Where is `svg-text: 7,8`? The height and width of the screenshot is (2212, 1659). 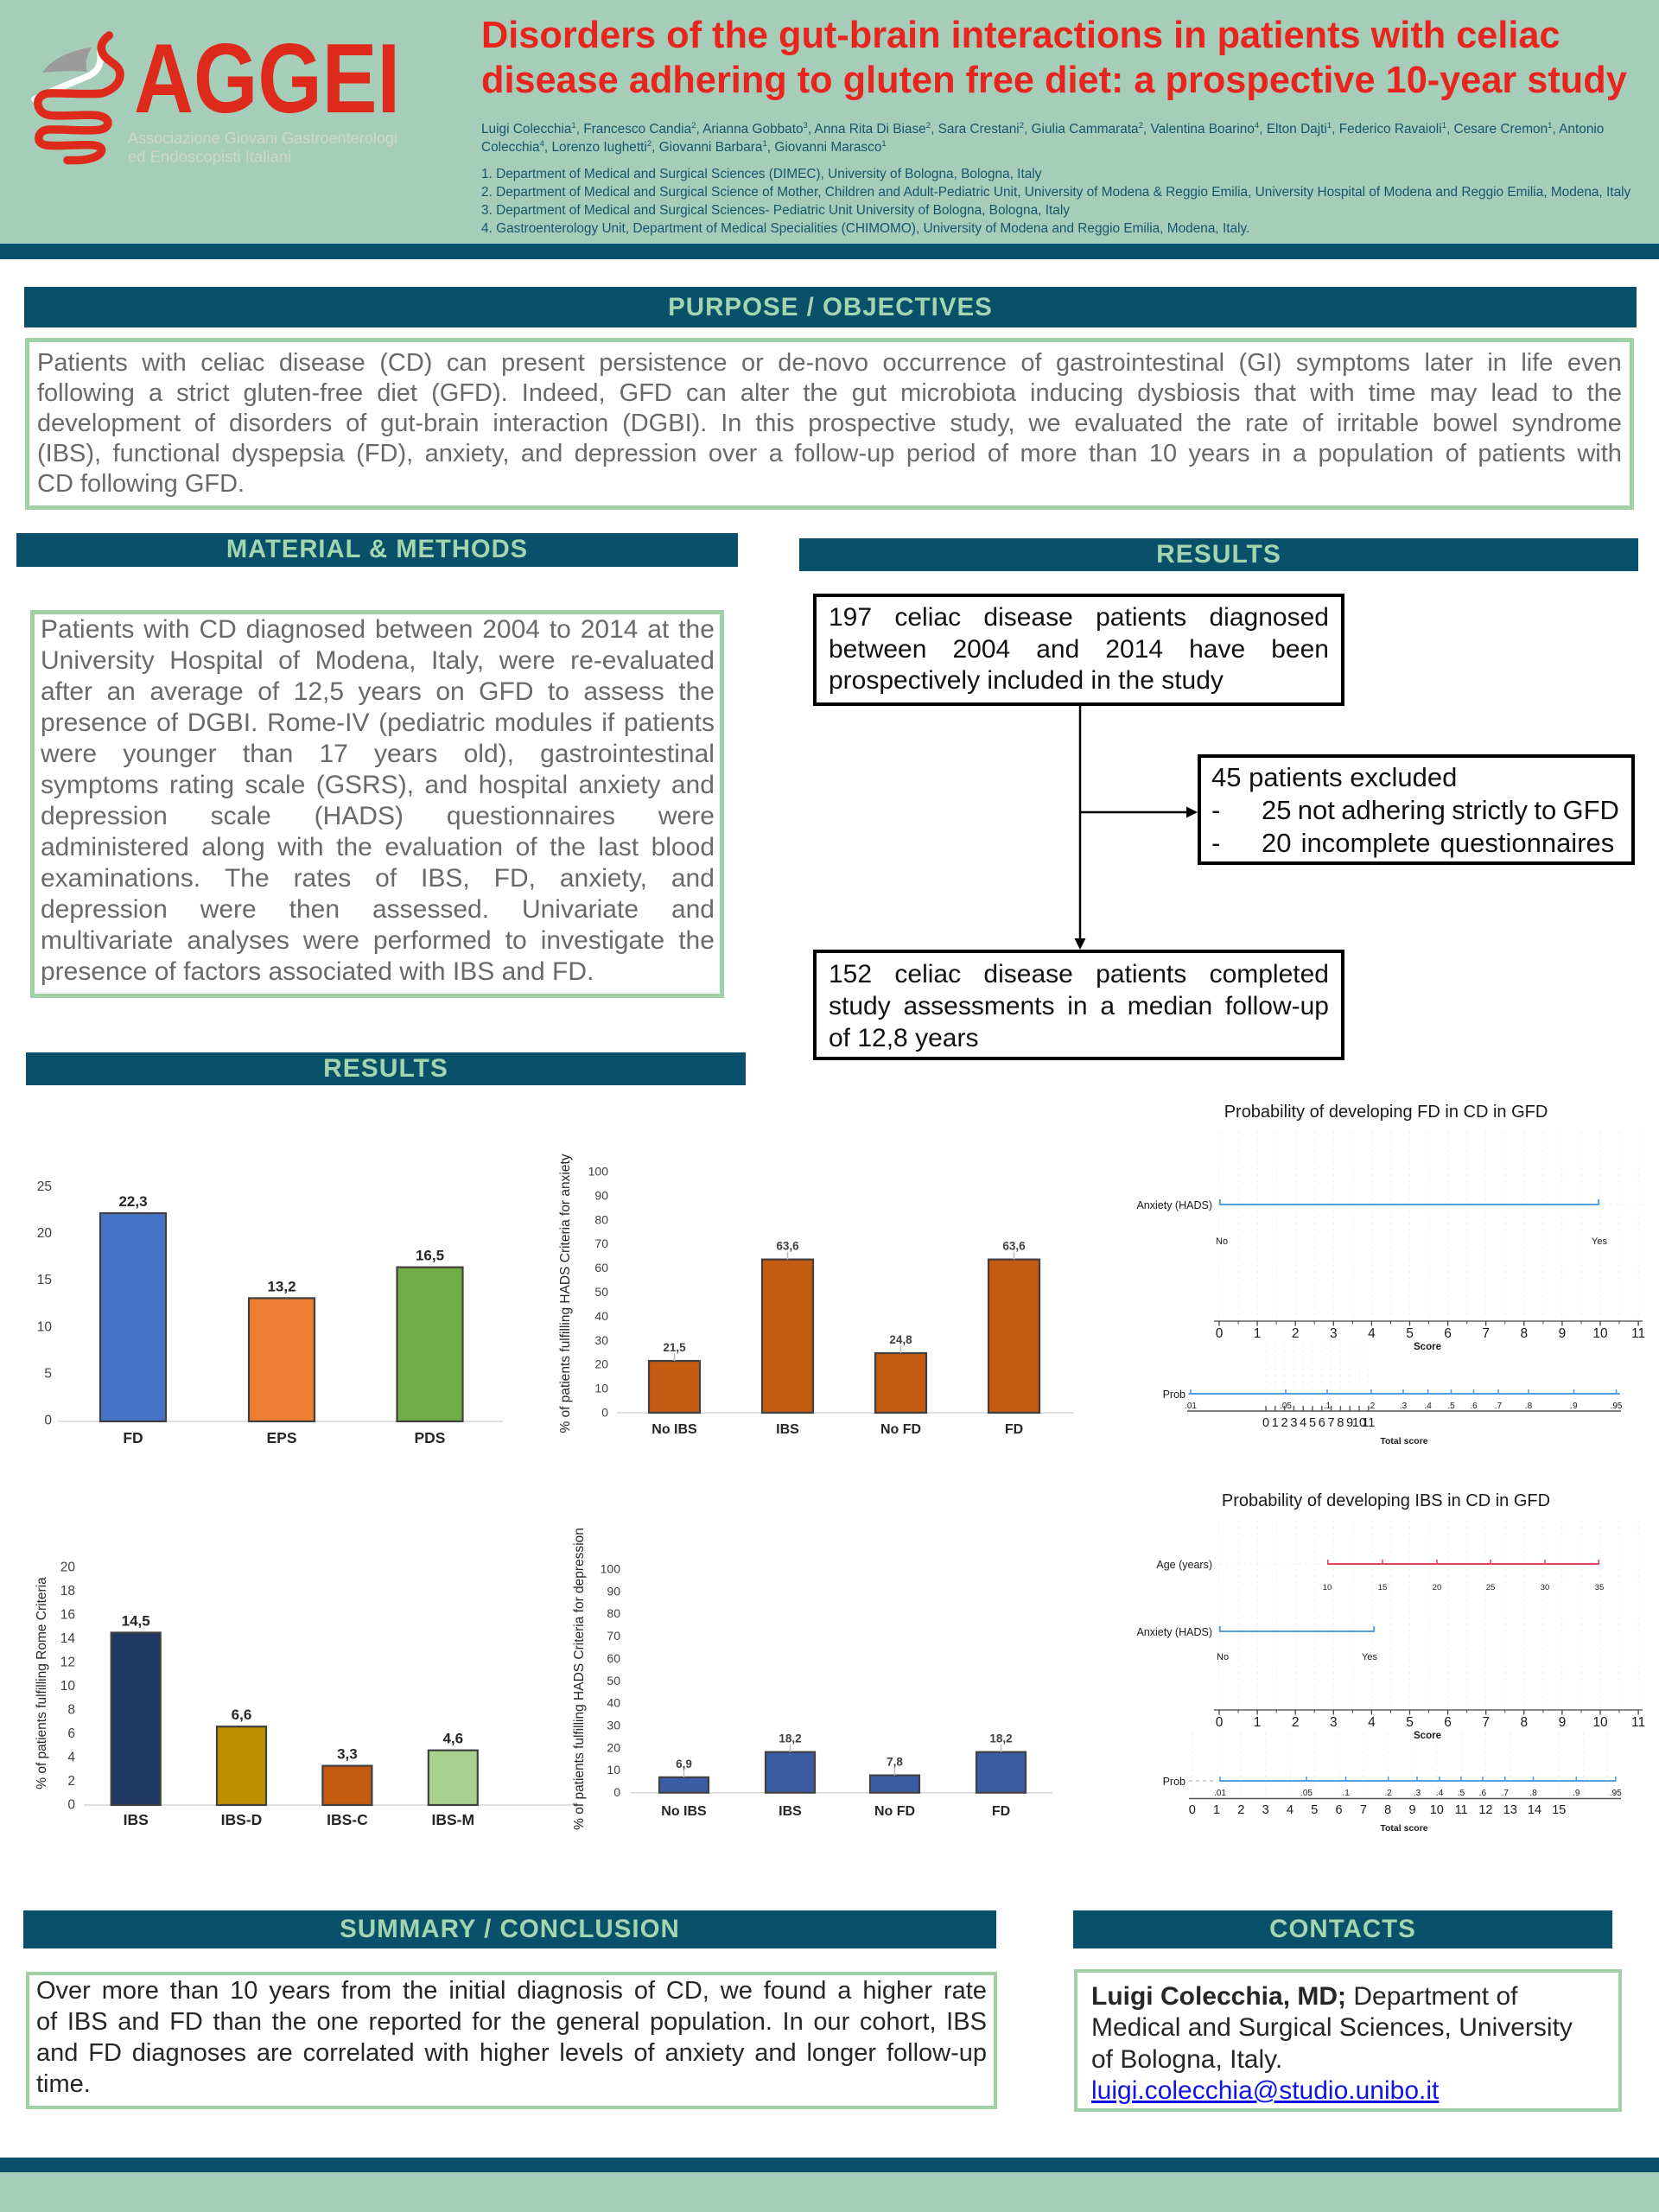
svg-text: 7,8 is located at coordinates (895, 1762).